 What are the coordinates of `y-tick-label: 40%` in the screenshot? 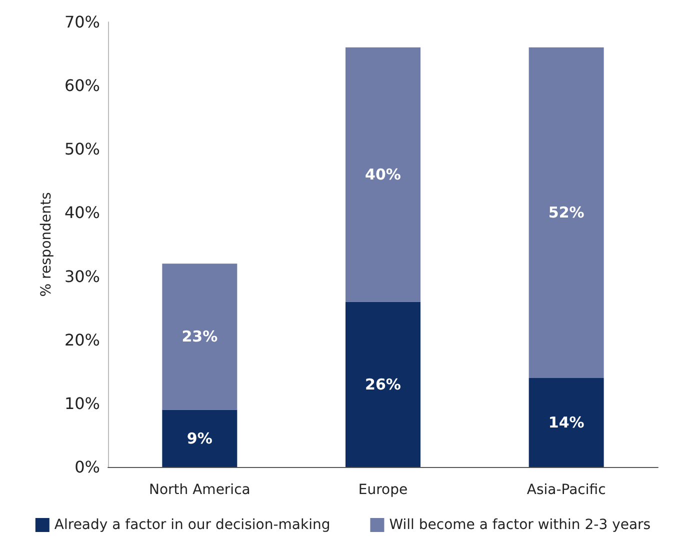 It's located at (82, 212).